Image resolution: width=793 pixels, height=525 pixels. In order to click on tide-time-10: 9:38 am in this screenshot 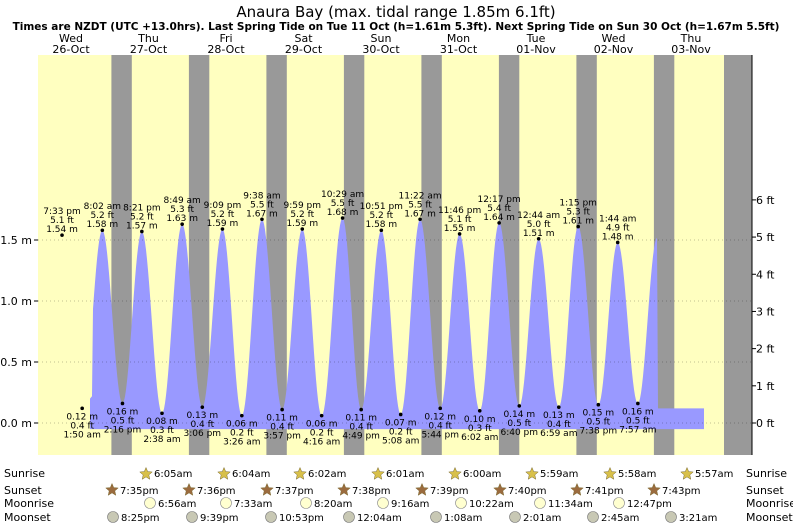, I will do `click(261, 196)`.